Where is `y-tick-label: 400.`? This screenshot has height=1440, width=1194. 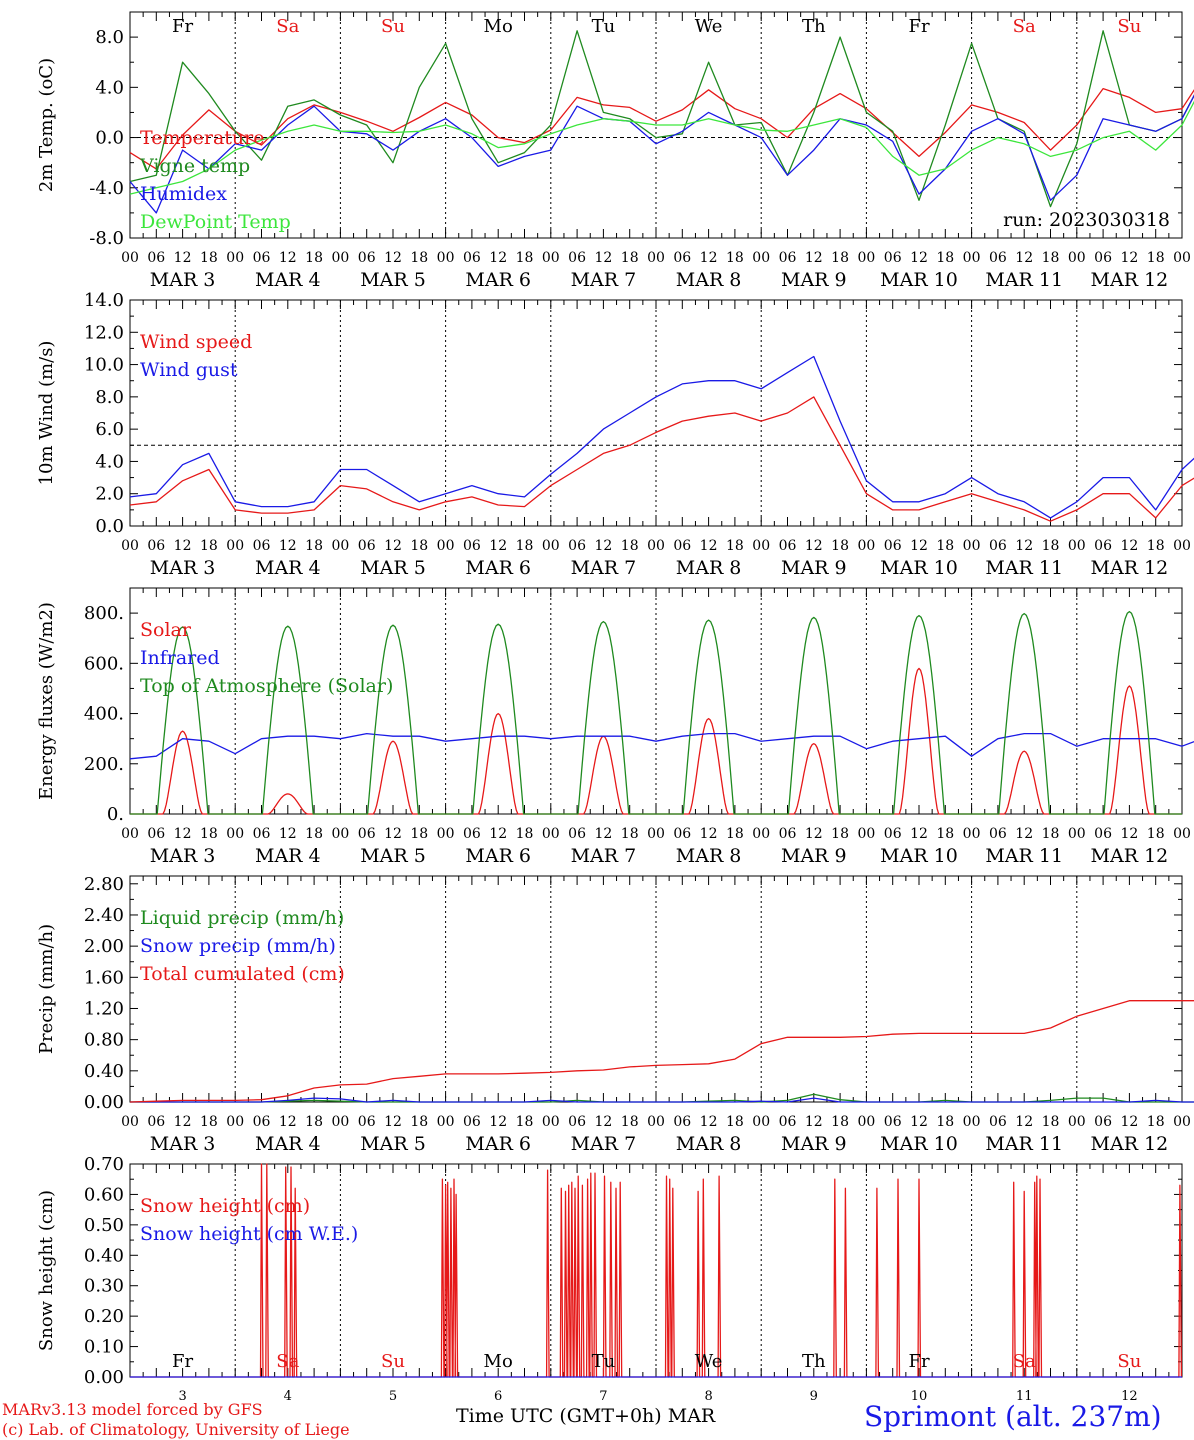
y-tick-label: 400. is located at coordinates (104, 714).